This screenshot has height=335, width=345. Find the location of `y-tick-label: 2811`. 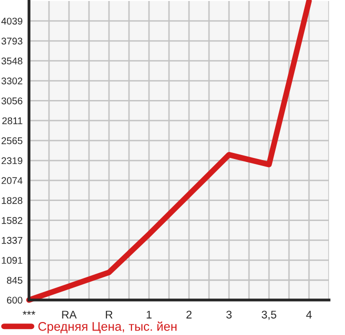

y-tick-label: 2811 is located at coordinates (12, 120).